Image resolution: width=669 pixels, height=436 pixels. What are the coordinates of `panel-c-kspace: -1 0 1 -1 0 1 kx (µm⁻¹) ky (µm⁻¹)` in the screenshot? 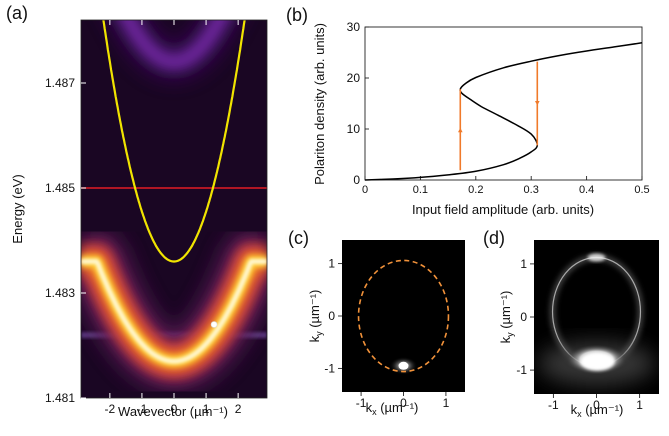 It's located at (386, 328).